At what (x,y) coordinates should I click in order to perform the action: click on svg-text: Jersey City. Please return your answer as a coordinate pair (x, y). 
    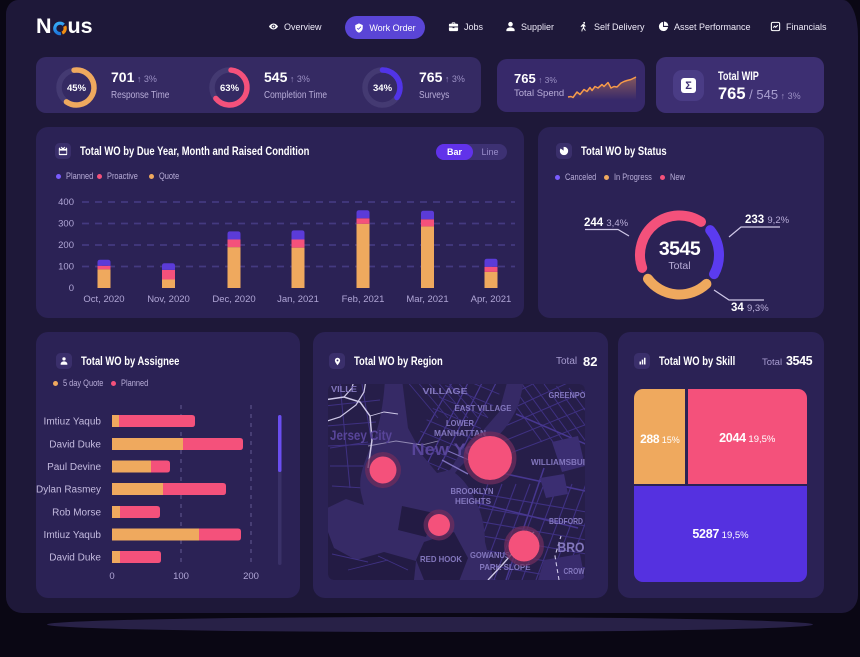
    Looking at the image, I should click on (361, 435).